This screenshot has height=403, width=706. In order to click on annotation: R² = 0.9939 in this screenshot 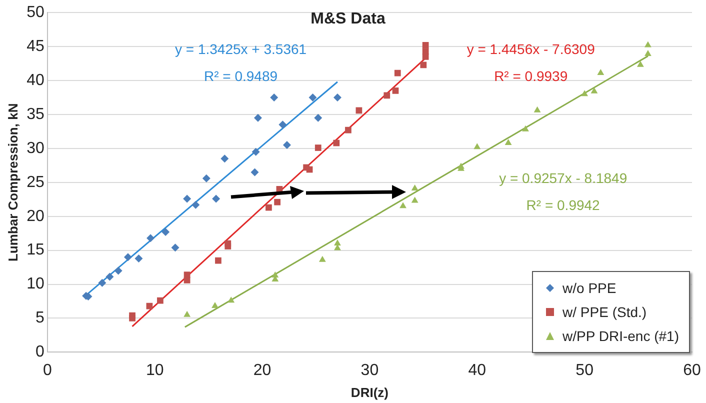, I will do `click(531, 76)`.